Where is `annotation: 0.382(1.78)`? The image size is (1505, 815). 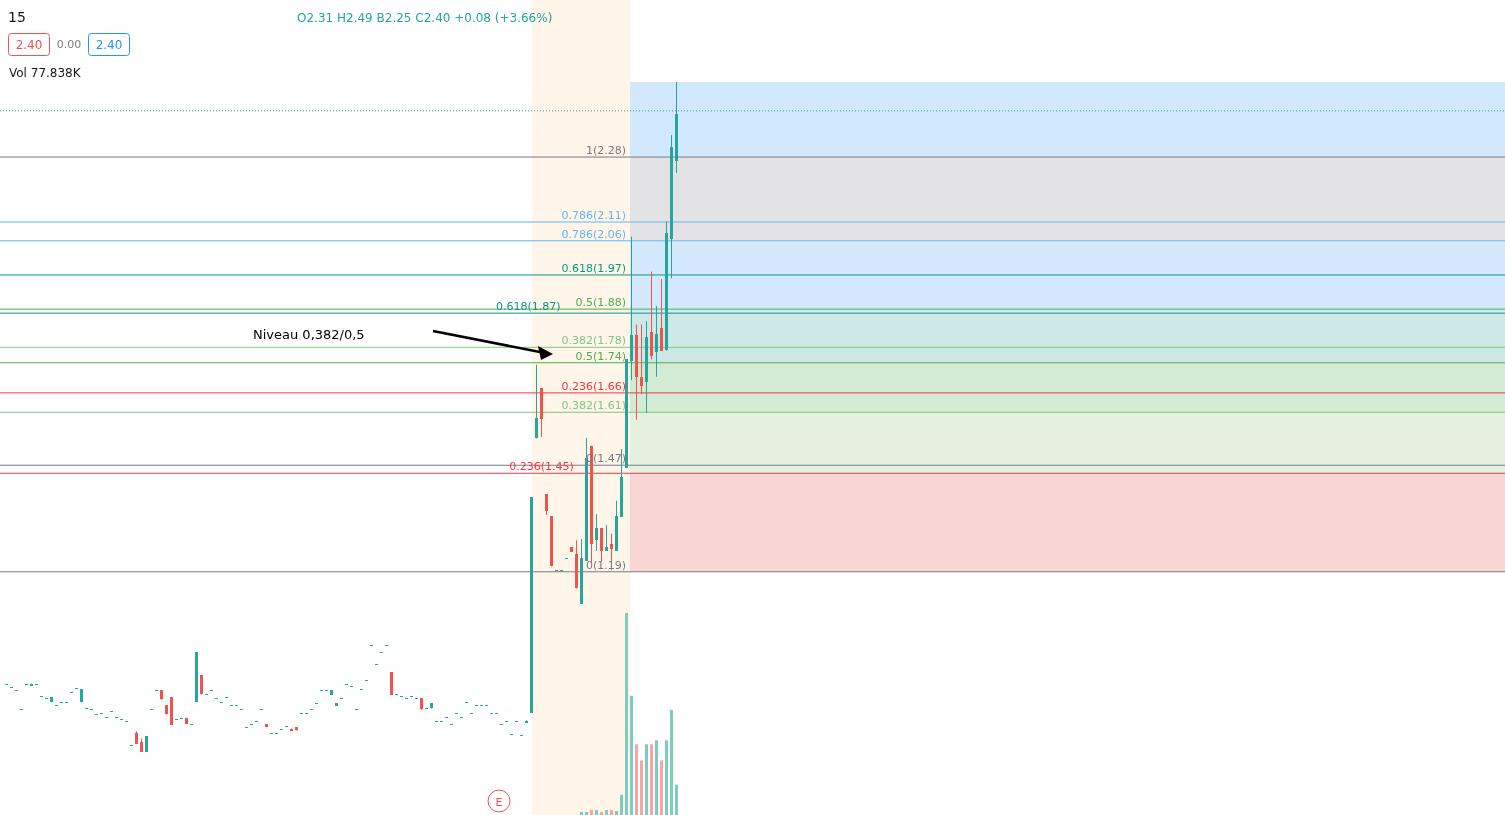 annotation: 0.382(1.78) is located at coordinates (593, 341).